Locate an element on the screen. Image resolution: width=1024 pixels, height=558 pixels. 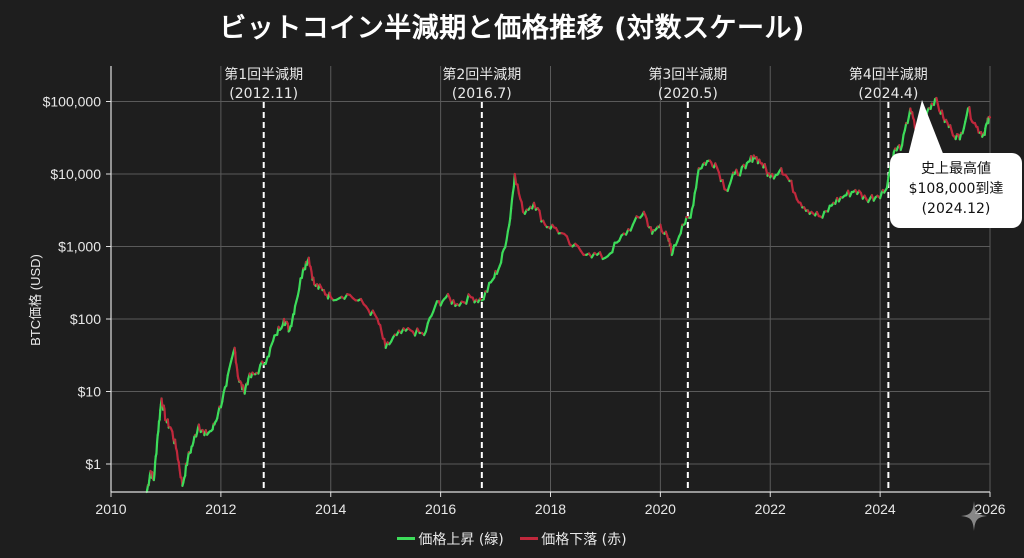
x-tick-label: 2014 is located at coordinates (330, 509).